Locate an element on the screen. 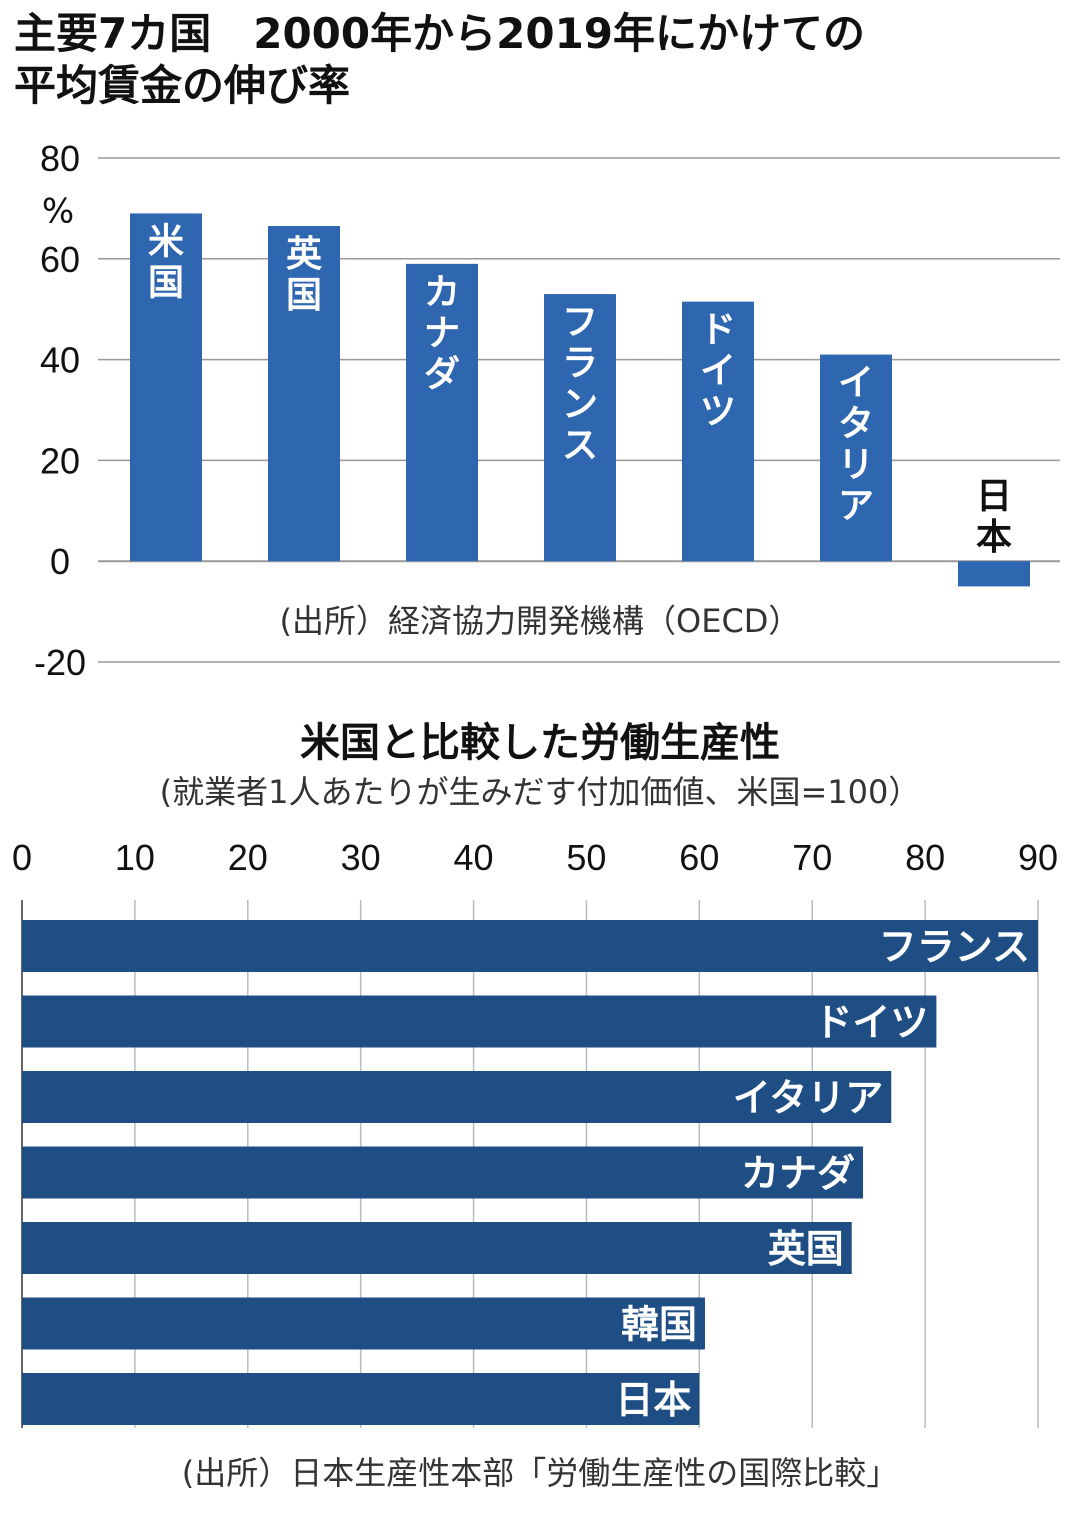 The width and height of the screenshot is (1080, 1516). chart1-title-line1: 主要7カ国 2000年から2019年にかけての is located at coordinates (440, 33).